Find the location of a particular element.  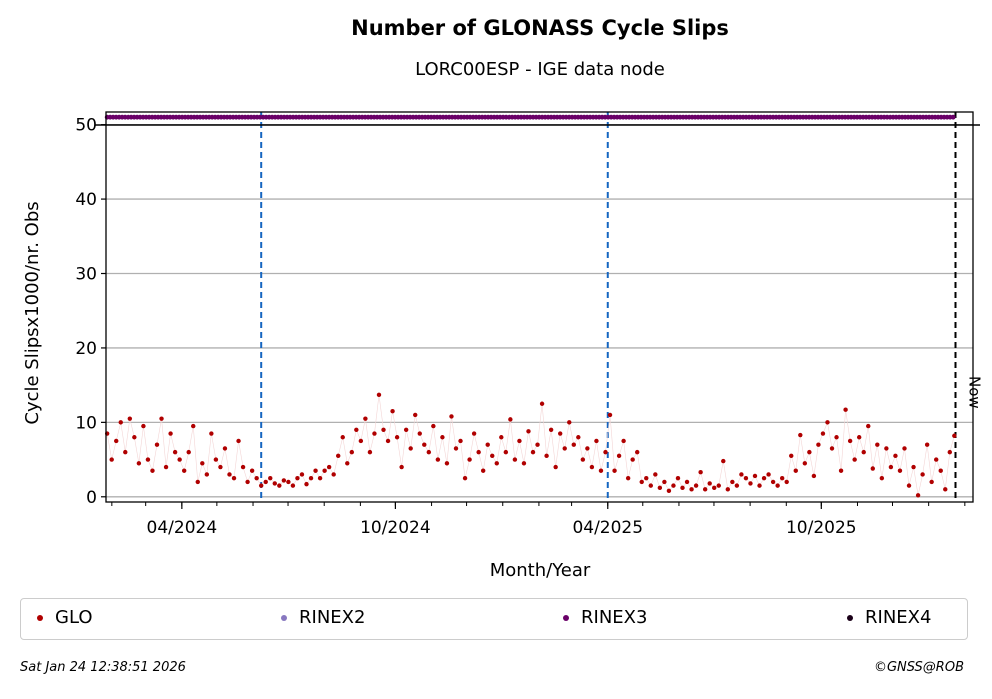

chart-title: Number of GLONASS Cycle Slips is located at coordinates (540, 28).